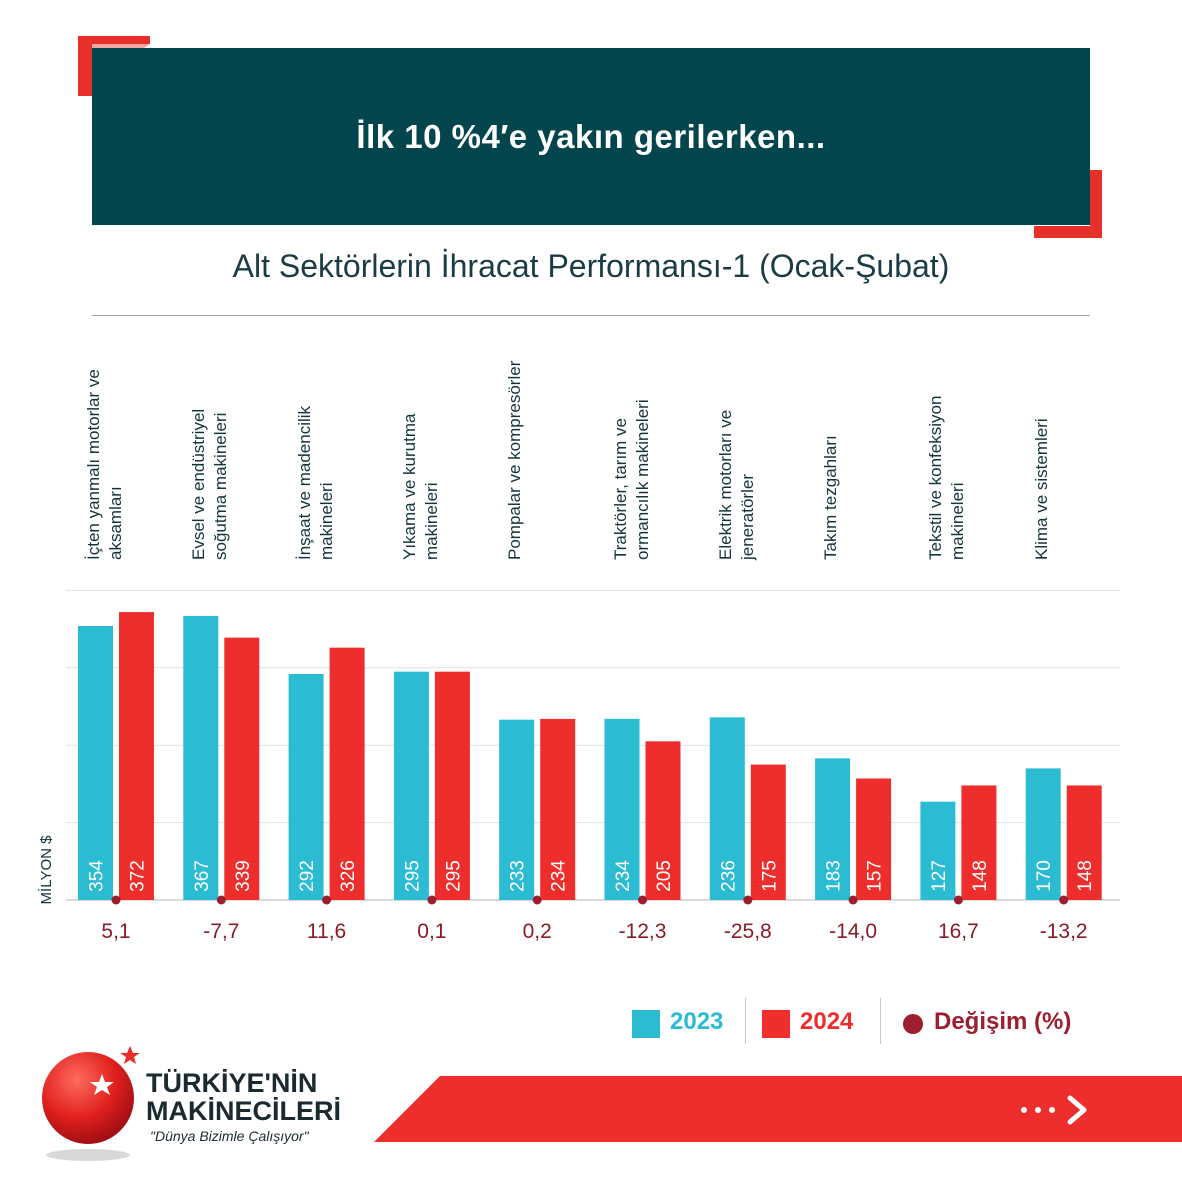 This screenshot has height=1182, width=1182. What do you see at coordinates (778, 1109) in the screenshot?
I see `footer-bar` at bounding box center [778, 1109].